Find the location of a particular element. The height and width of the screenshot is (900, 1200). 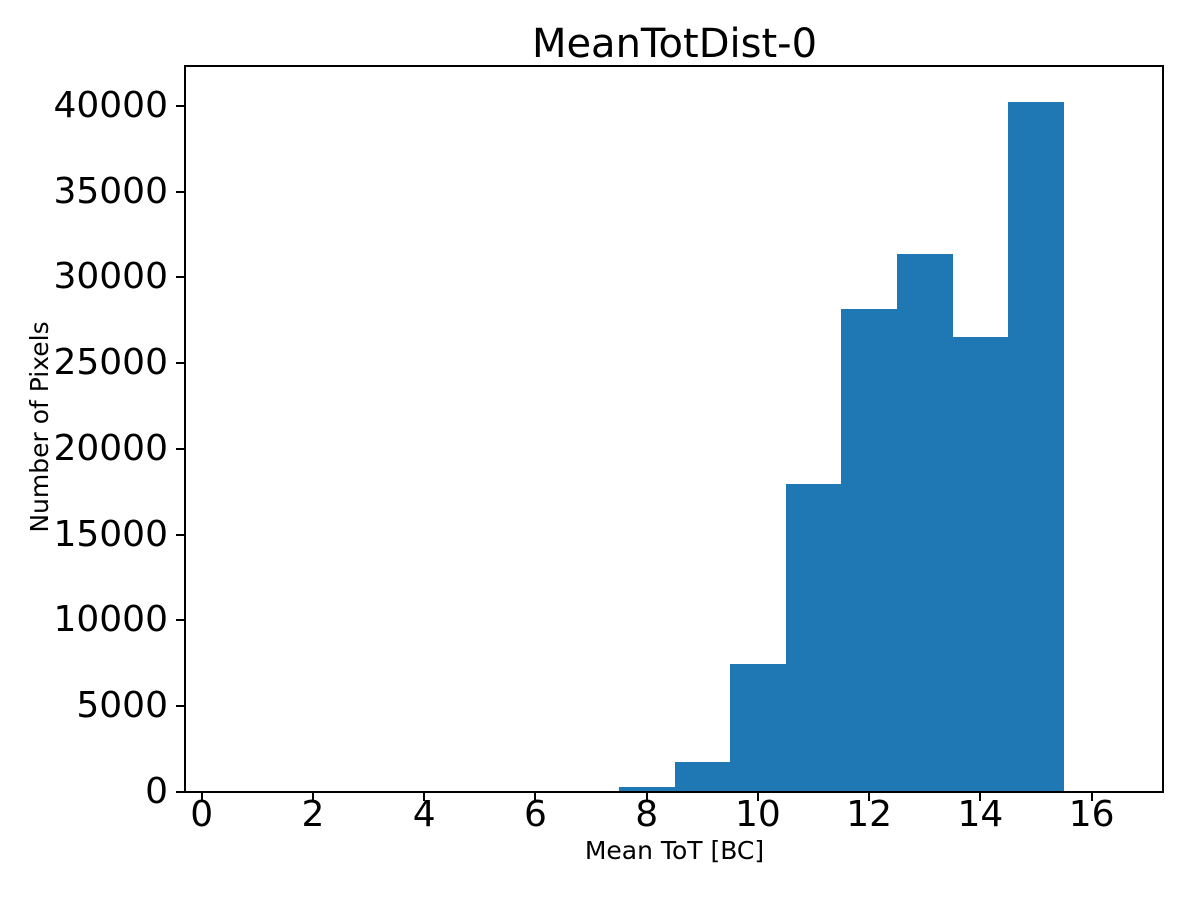

x-tick-label: 12 is located at coordinates (869, 814).